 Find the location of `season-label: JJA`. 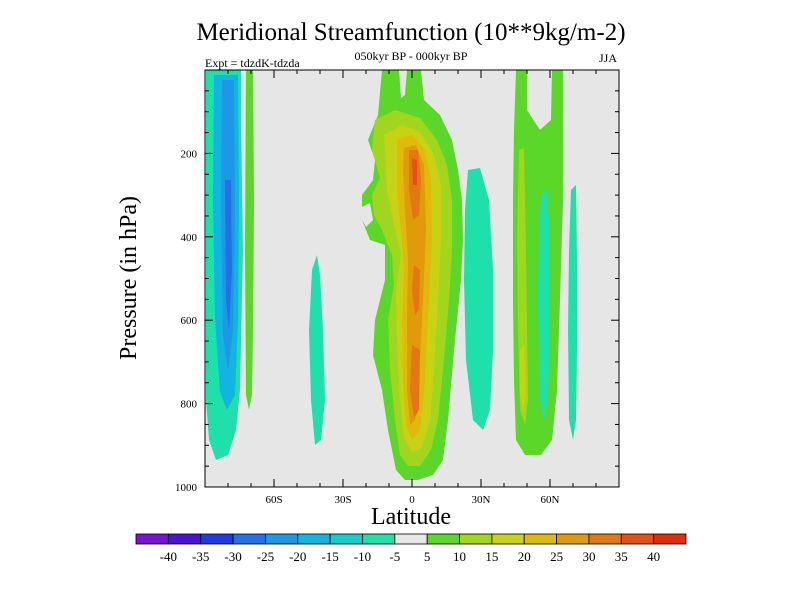

season-label: JJA is located at coordinates (608, 58).